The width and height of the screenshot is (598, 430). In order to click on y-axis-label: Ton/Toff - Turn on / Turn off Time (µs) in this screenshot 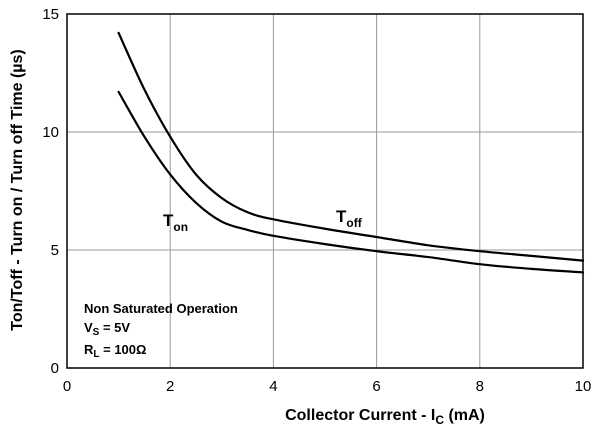, I will do `click(17, 189)`.